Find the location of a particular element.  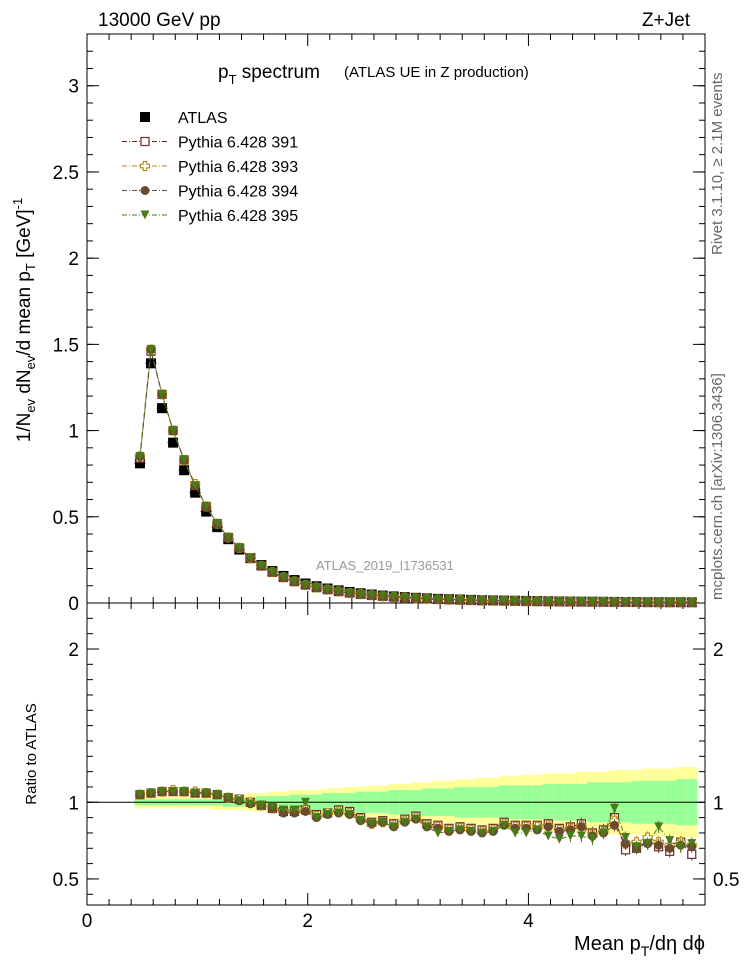

title-paren: (ATLAS UE in Z production) is located at coordinates (436, 72).